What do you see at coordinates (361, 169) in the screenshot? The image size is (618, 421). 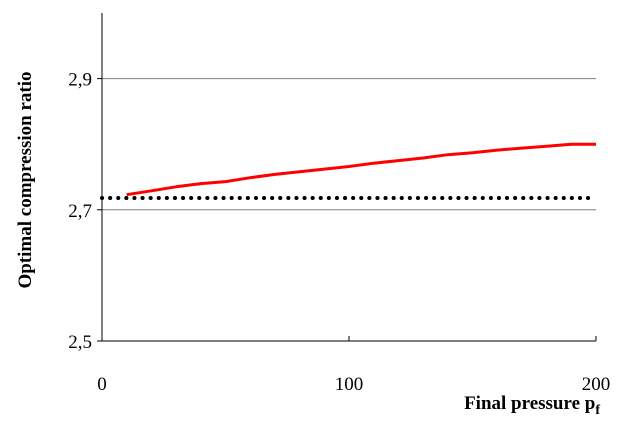 I see `optimal-ratio-line` at bounding box center [361, 169].